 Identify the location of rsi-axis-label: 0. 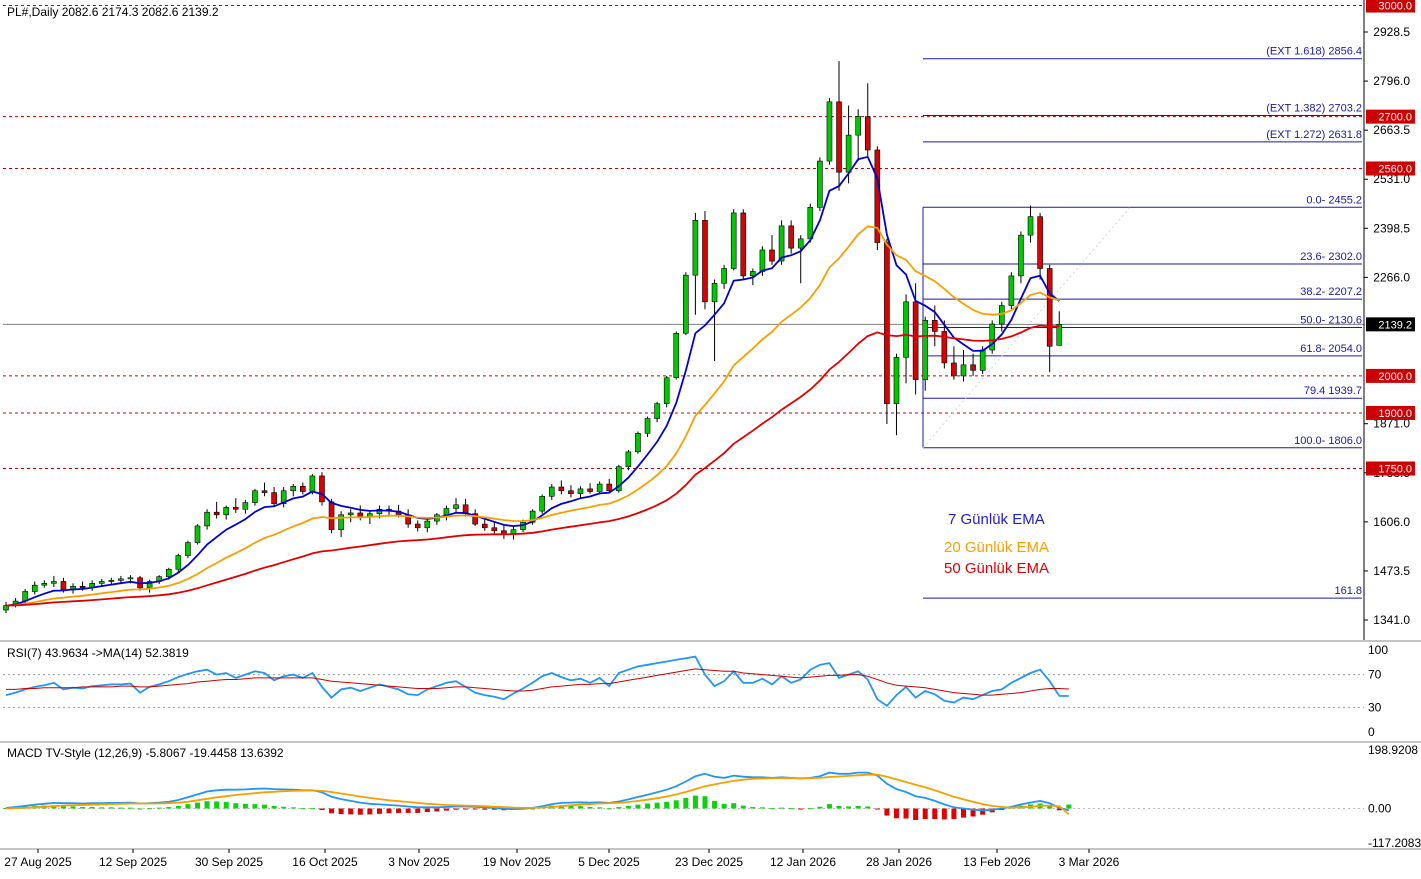
(1371, 732).